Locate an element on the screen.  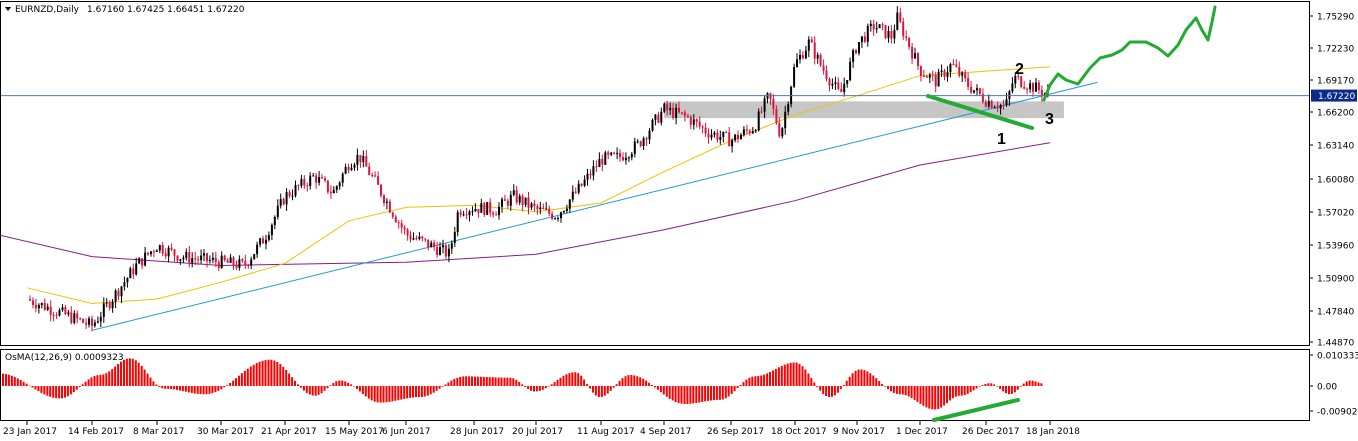
date-tick-label: 11 Aug 2017 is located at coordinates (606, 432).